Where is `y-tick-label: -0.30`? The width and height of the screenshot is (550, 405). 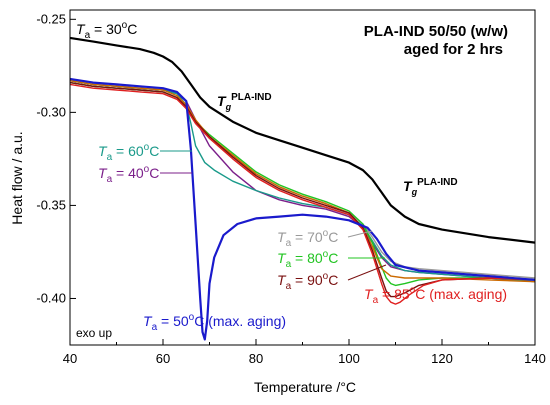
y-tick-label: -0.30 is located at coordinates (51, 111).